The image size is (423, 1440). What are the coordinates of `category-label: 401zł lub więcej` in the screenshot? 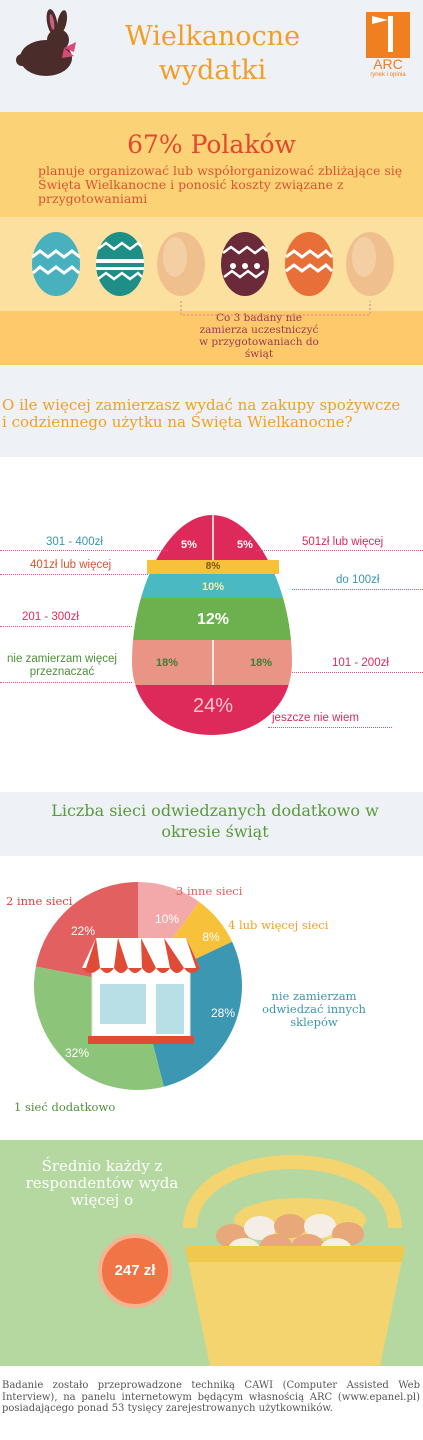 It's located at (71, 565).